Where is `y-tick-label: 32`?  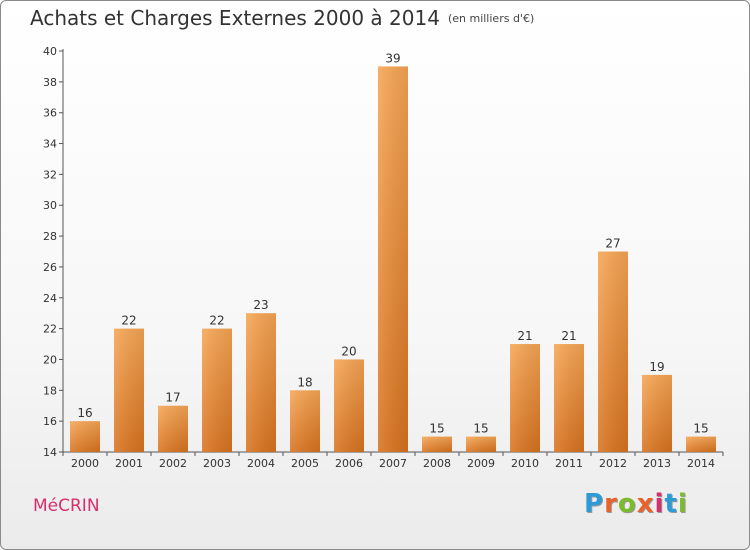 y-tick-label: 32 is located at coordinates (50, 174).